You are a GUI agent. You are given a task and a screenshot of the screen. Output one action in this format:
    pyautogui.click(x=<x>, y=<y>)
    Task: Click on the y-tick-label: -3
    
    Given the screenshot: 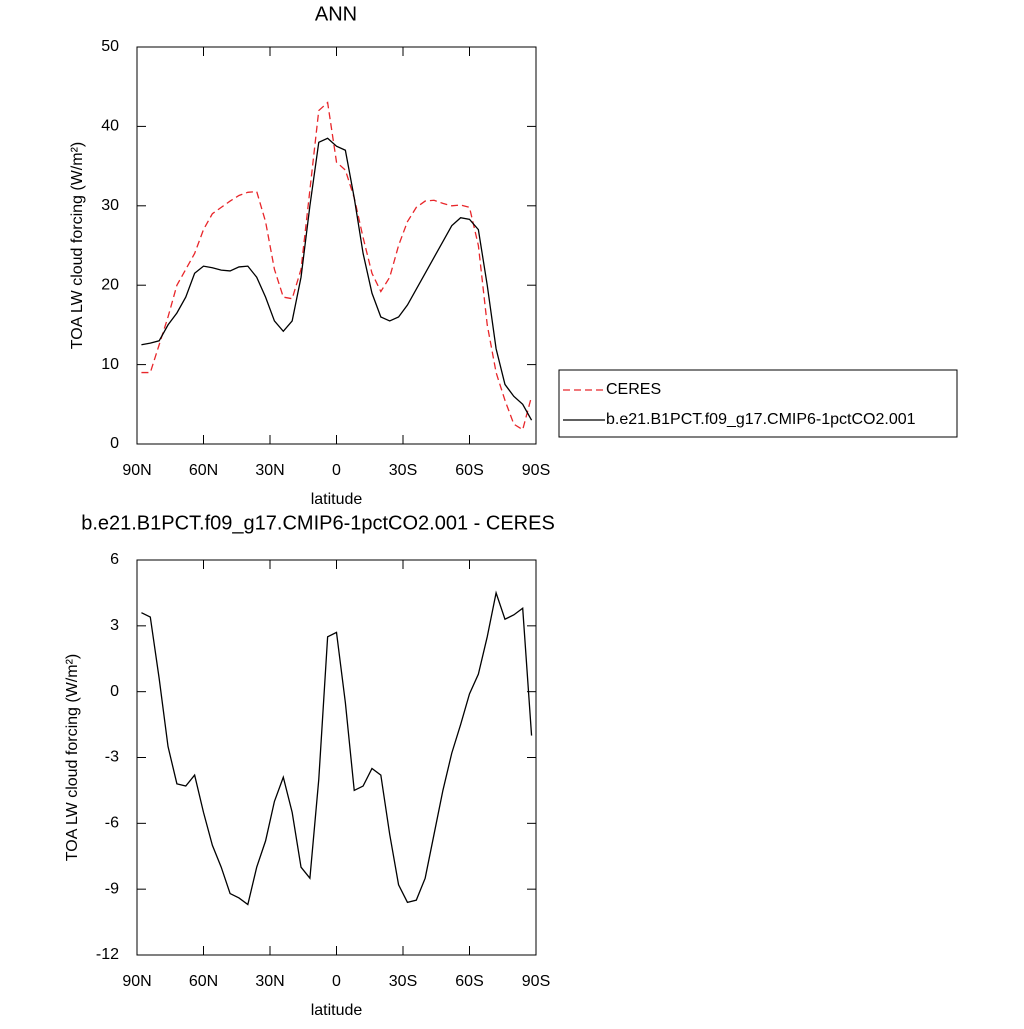 What is the action you would take?
    pyautogui.click(x=112, y=757)
    